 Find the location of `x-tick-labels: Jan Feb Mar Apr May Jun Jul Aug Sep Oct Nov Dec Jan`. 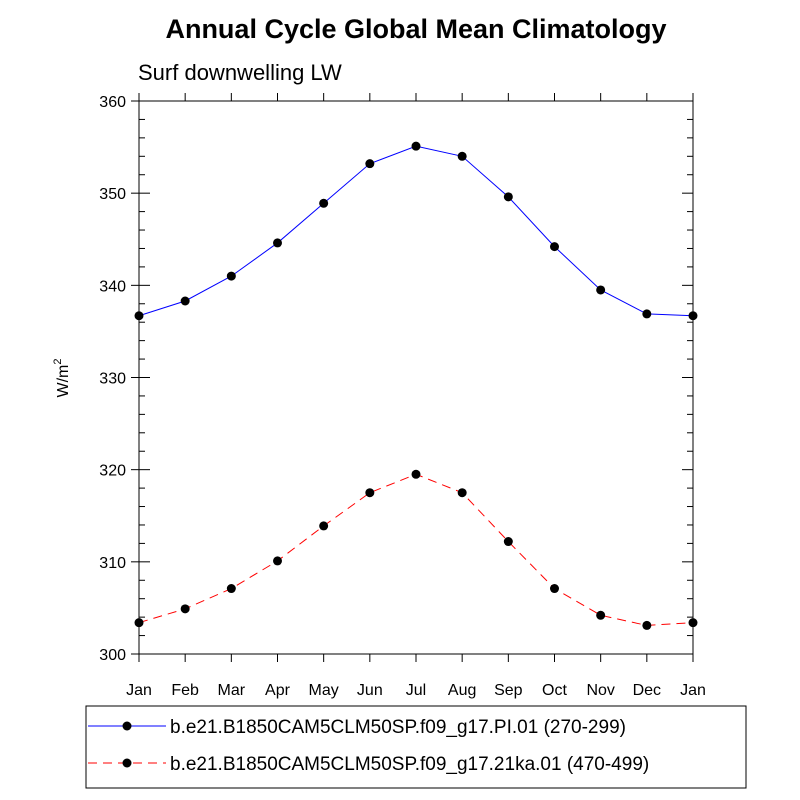

x-tick-labels: Jan Feb Mar Apr May Jun Jul Aug Sep Oct Nov Dec Jan is located at coordinates (416, 690).